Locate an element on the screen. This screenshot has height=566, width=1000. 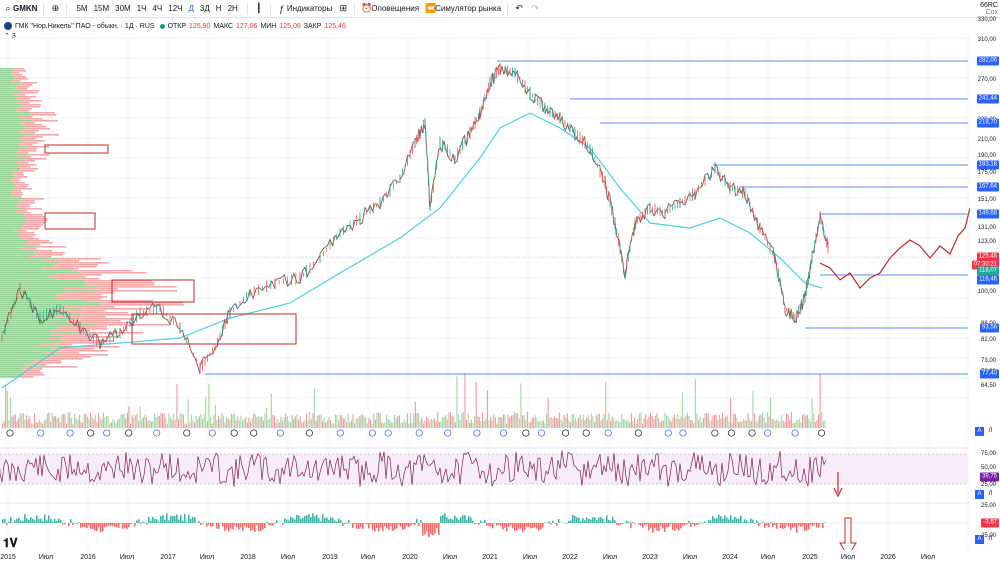
undo-button: ↶ is located at coordinates (519, 9).